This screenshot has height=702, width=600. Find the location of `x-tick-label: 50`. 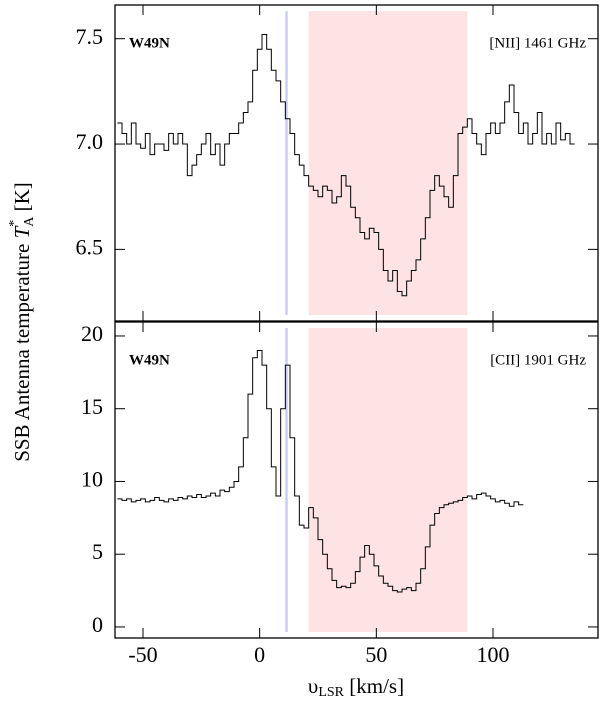

x-tick-label: 50 is located at coordinates (376, 654).